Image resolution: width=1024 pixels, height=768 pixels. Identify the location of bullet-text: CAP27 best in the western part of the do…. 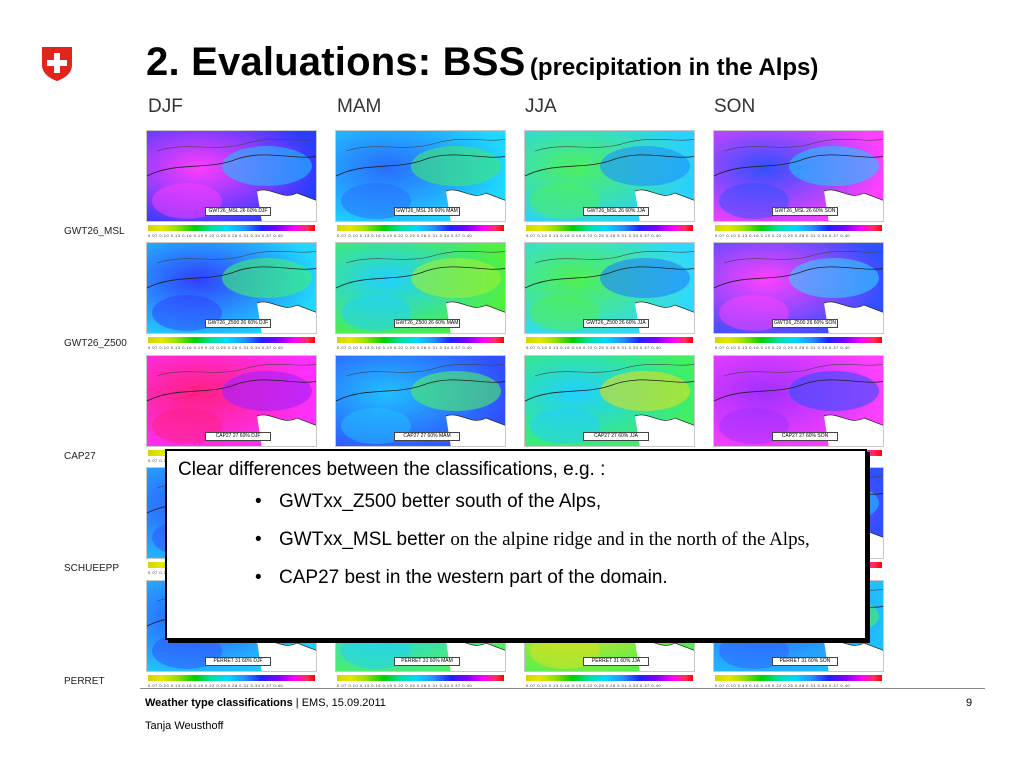
(473, 577).